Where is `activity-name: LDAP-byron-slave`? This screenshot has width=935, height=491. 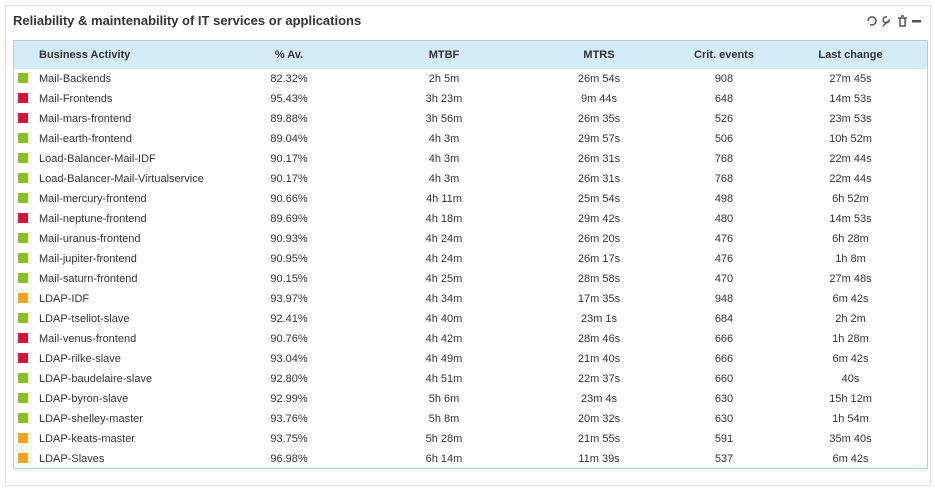 activity-name: LDAP-byron-slave is located at coordinates (84, 399).